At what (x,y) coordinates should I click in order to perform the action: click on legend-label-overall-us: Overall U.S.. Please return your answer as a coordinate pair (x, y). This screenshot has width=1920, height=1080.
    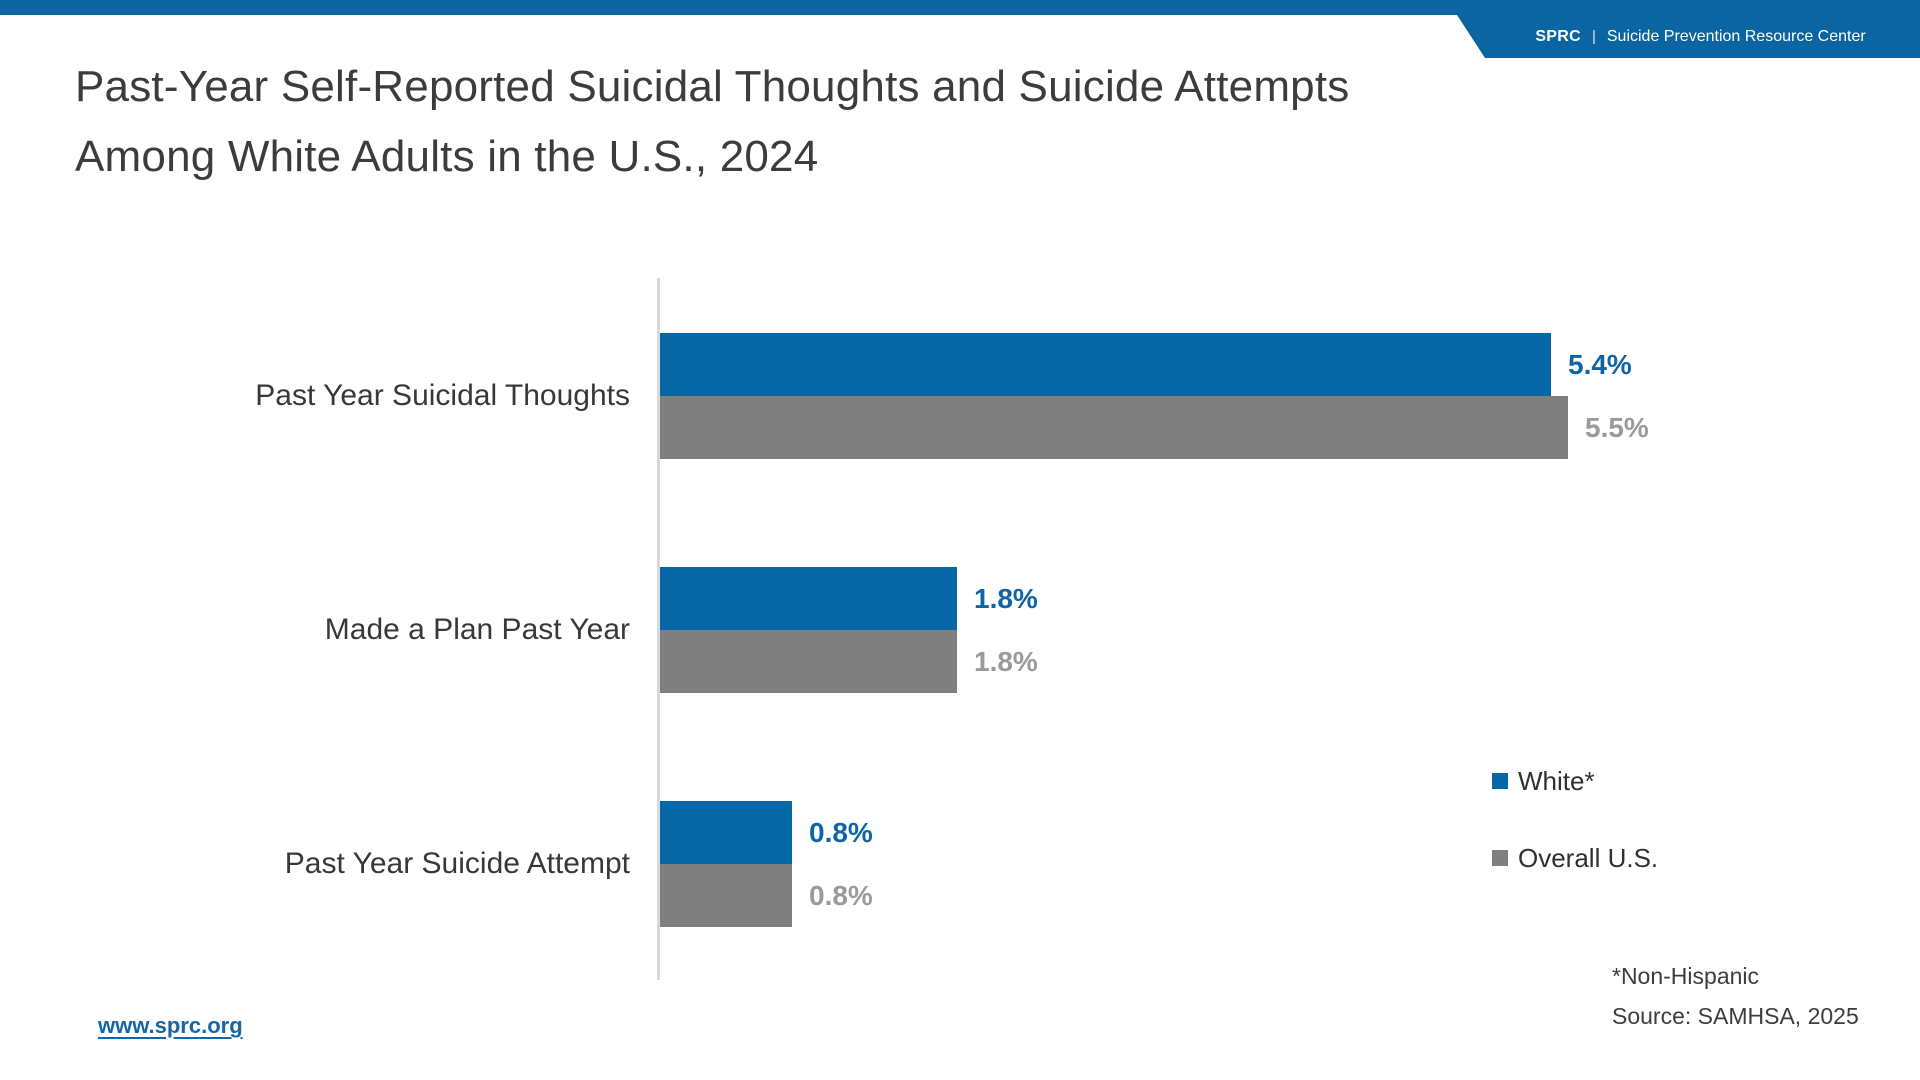
    Looking at the image, I should click on (1588, 857).